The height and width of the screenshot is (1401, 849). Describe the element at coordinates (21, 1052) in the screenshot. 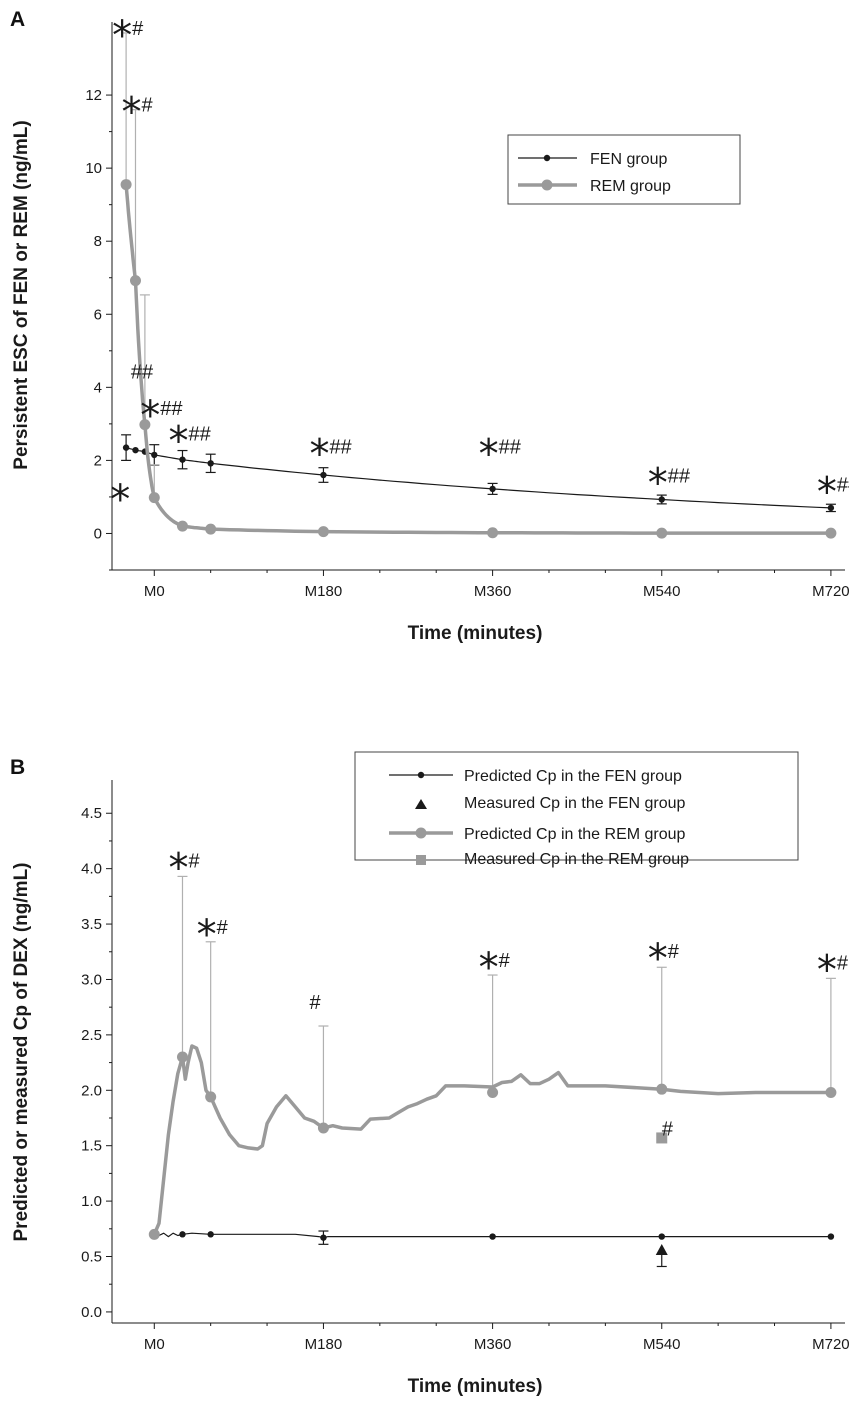

I see `y-axis-title: Predicted or measured Cp of DEX (ng/mL)` at that location.